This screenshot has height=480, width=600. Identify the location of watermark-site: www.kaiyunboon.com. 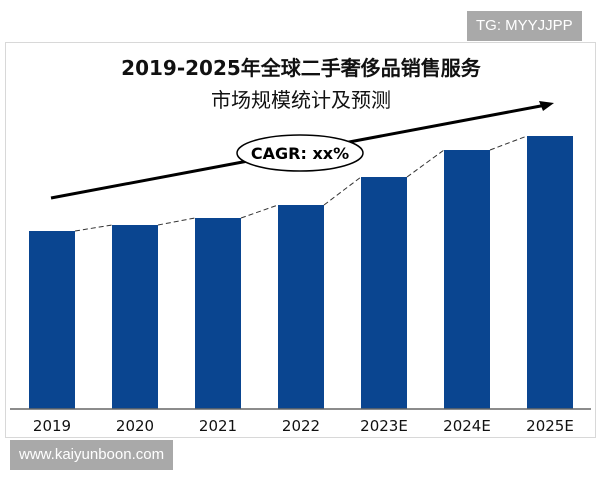
(92, 455).